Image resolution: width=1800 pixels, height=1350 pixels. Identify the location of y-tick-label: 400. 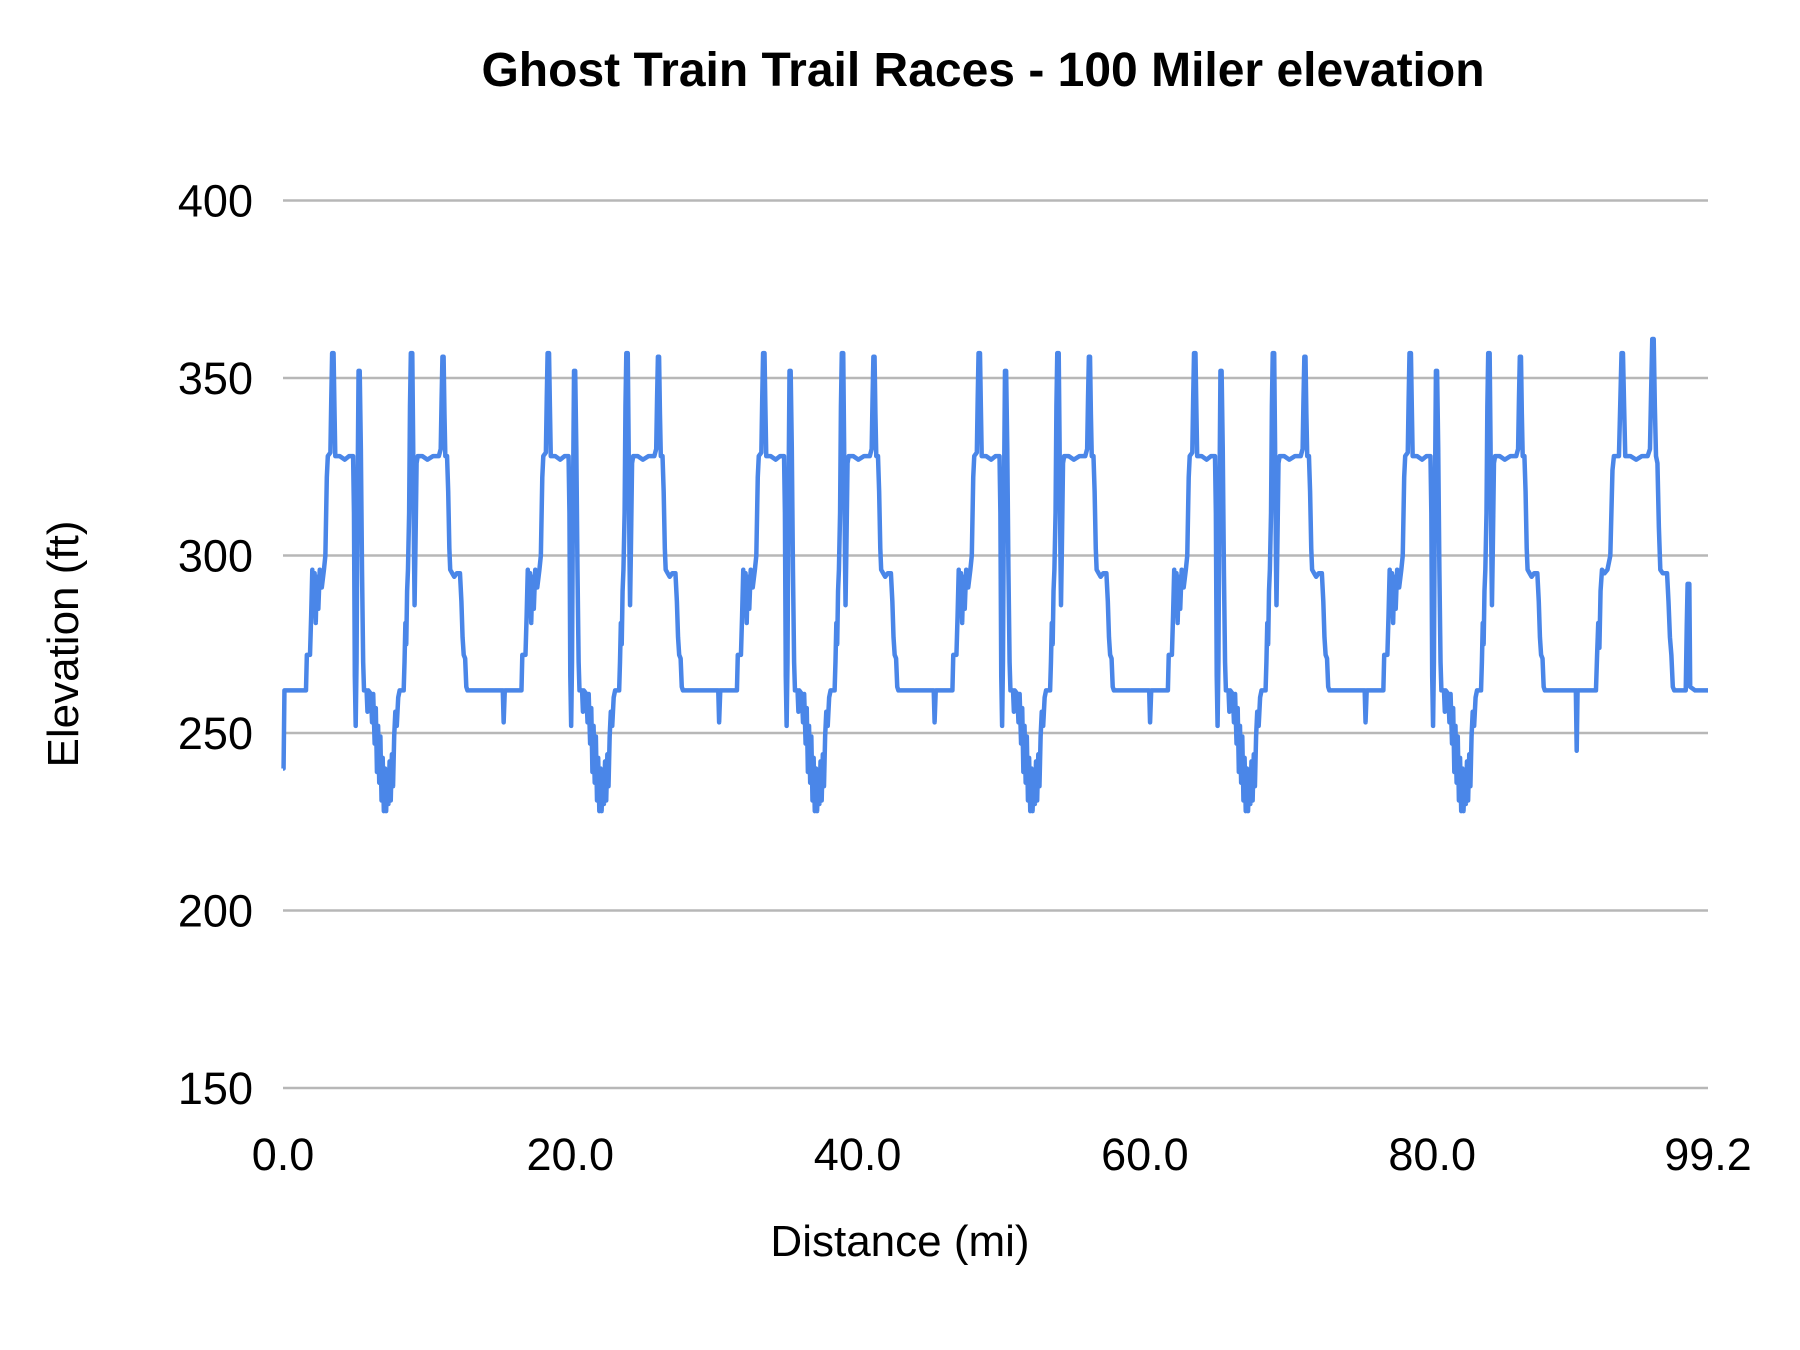
(215, 201).